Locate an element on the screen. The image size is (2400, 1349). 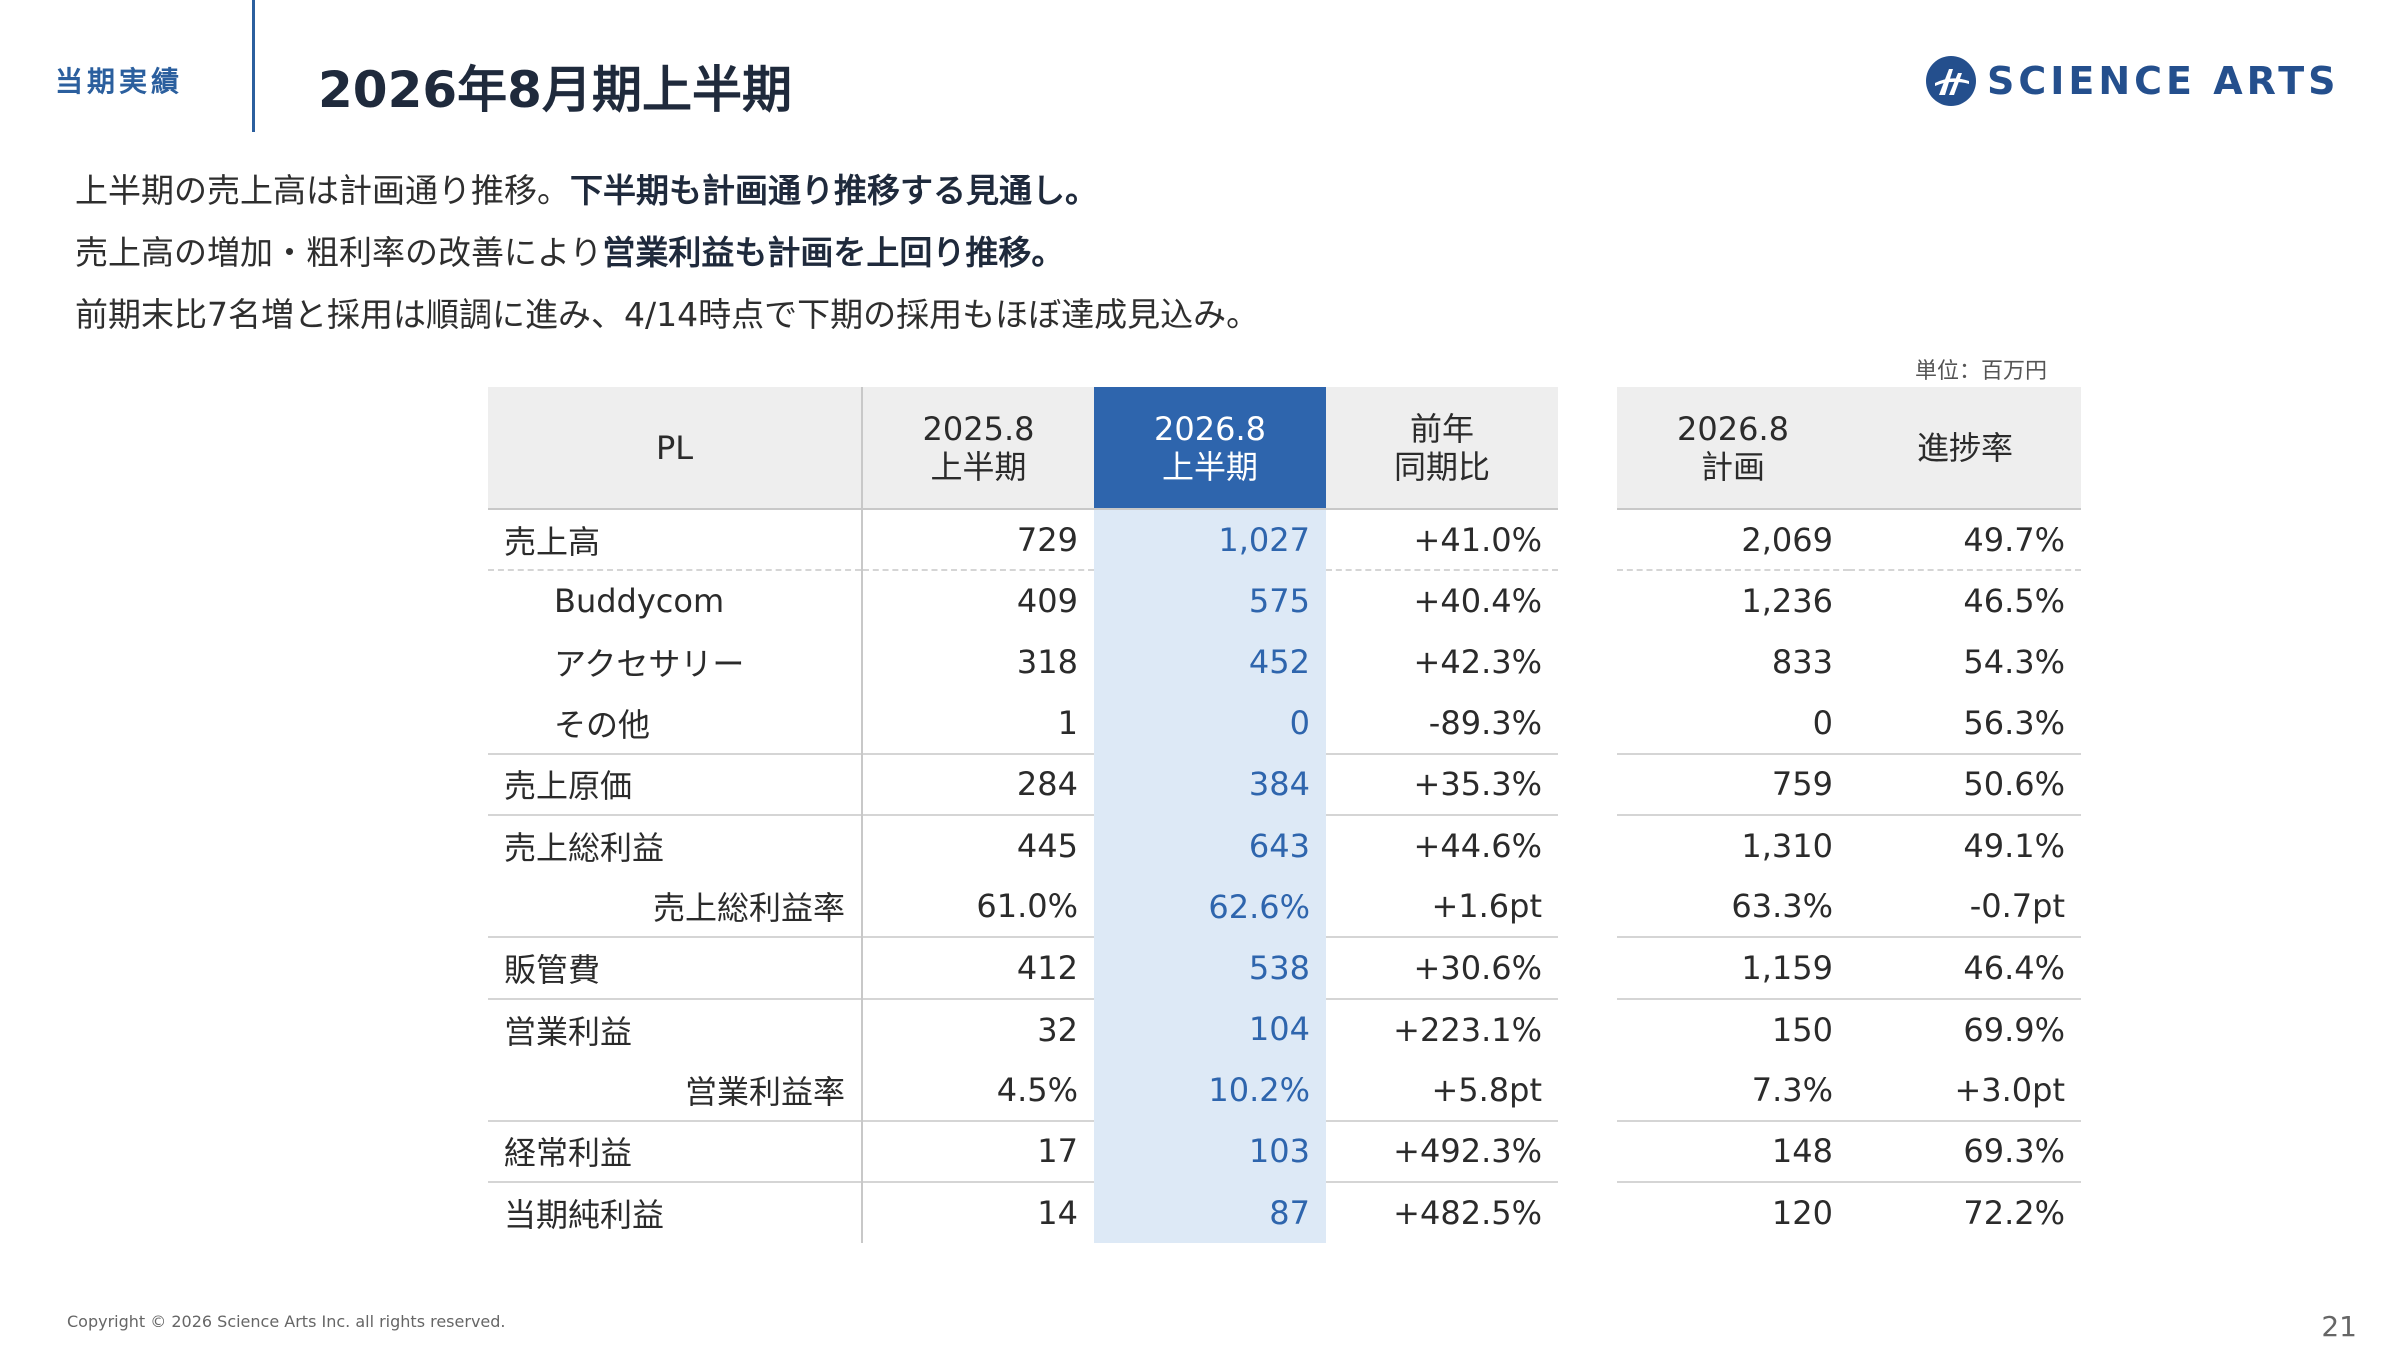
current-value: 0 is located at coordinates (1210, 723).